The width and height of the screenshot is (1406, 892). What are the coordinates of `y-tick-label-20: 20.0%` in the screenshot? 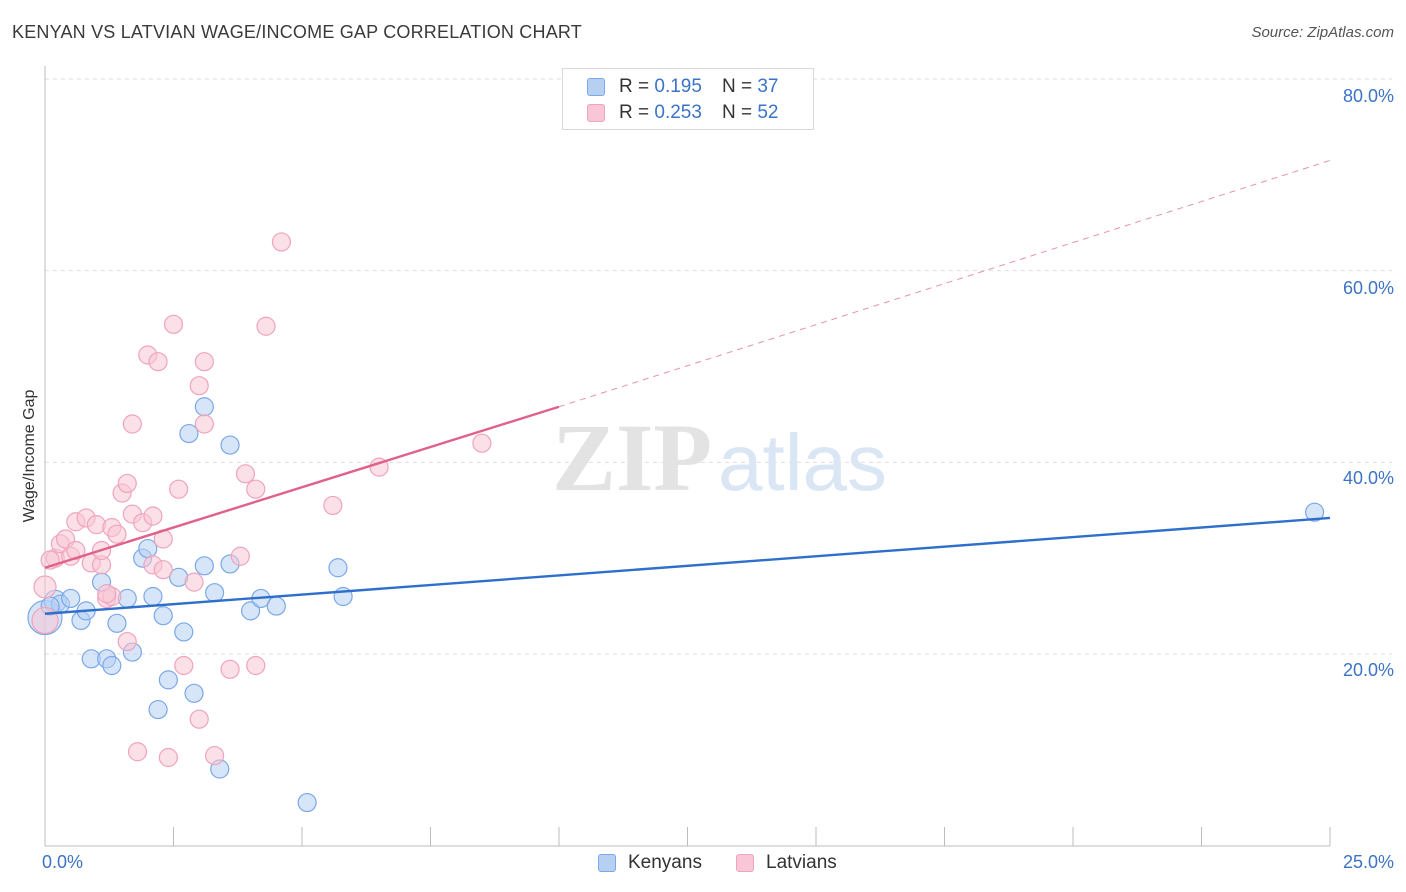 It's located at (1368, 670).